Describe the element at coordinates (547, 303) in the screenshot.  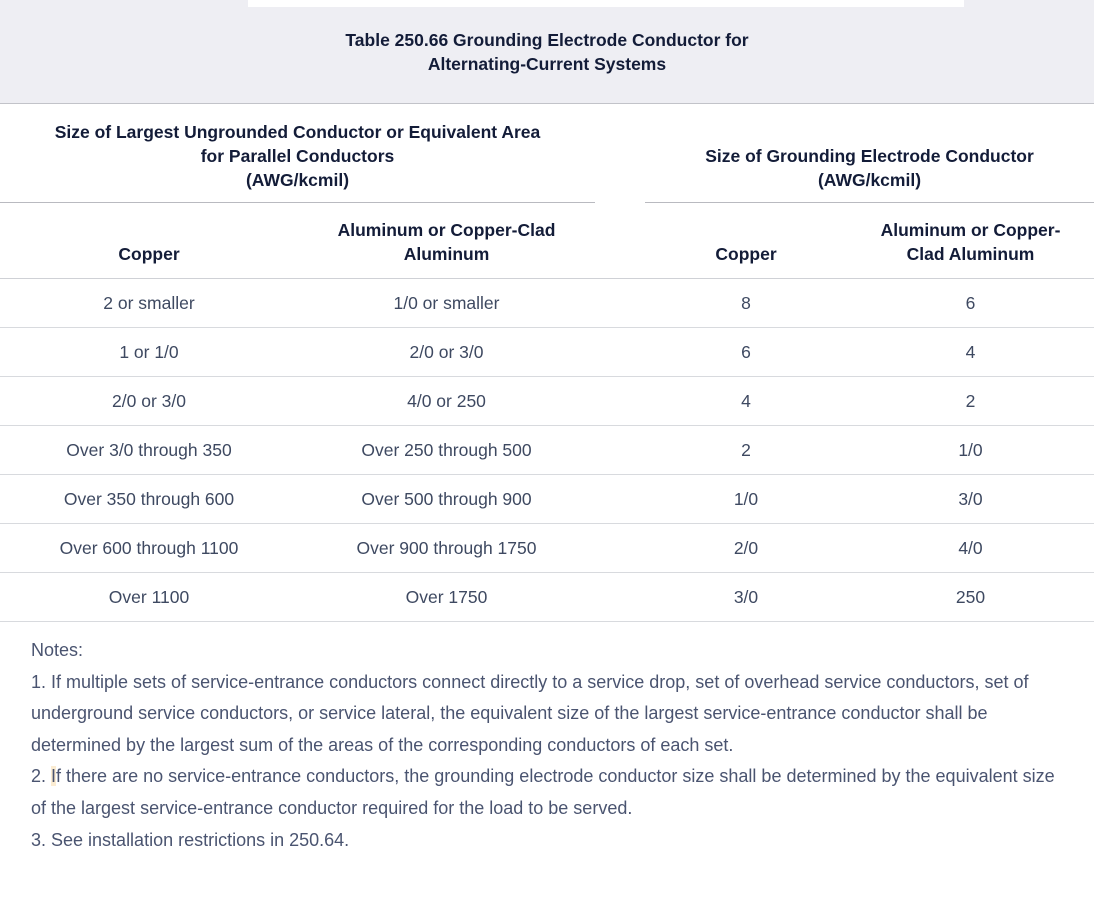
I see `table-row: 2 or smaller 1/0 or smaller 8 6` at that location.